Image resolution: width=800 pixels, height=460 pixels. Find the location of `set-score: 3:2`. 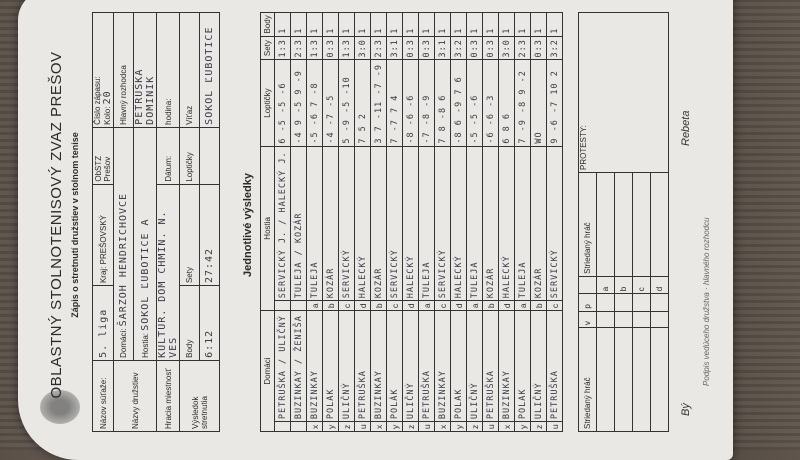

set-score: 3:2 is located at coordinates (554, 48).